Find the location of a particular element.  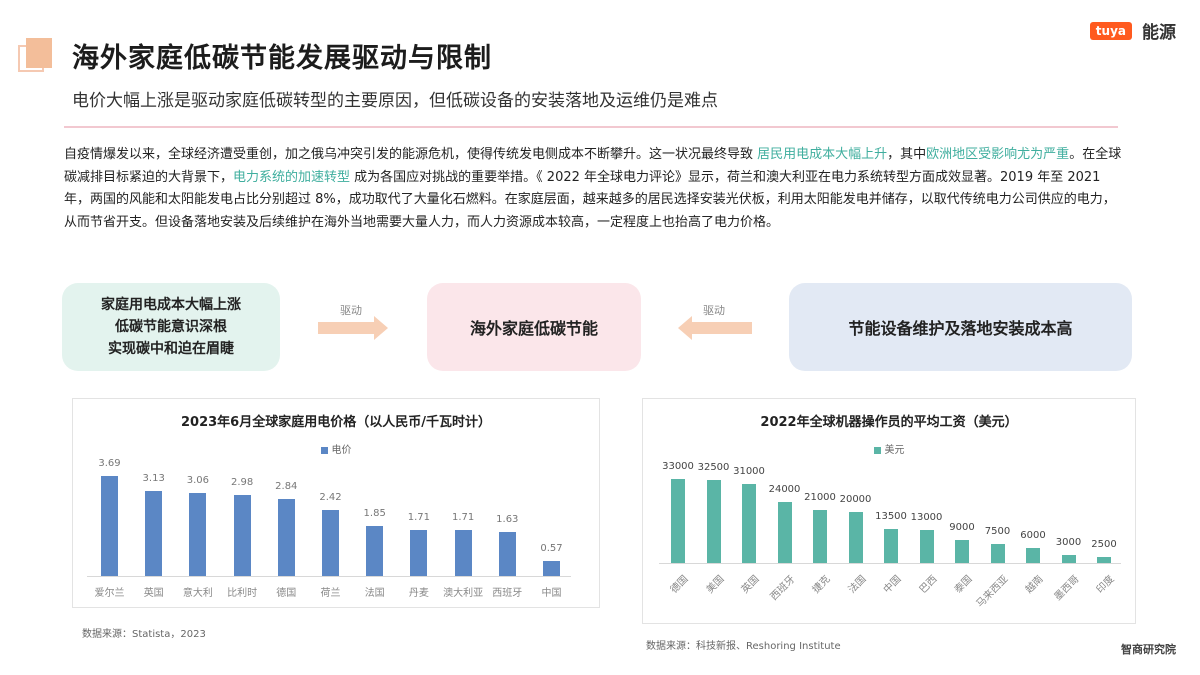

value-label: 2.84 is located at coordinates (286, 487).